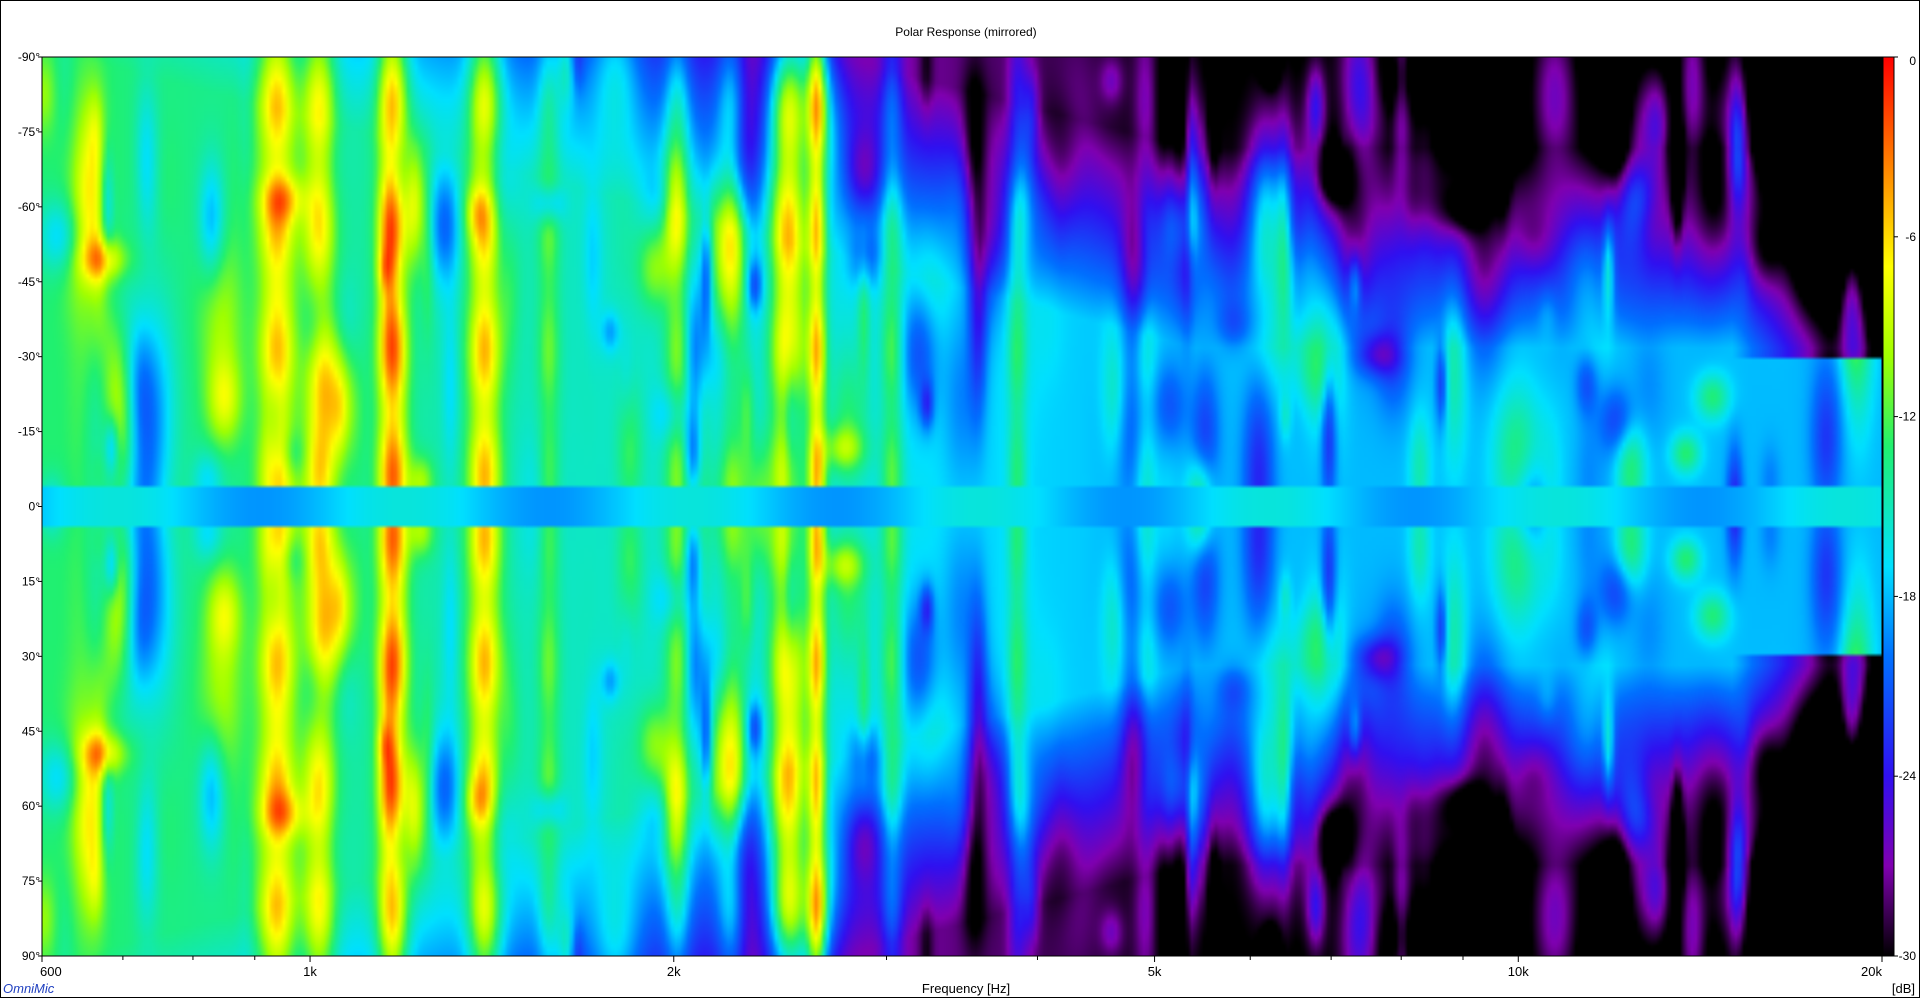 The width and height of the screenshot is (1920, 998). I want to click on y-tick-label: 75°, so click(31, 881).